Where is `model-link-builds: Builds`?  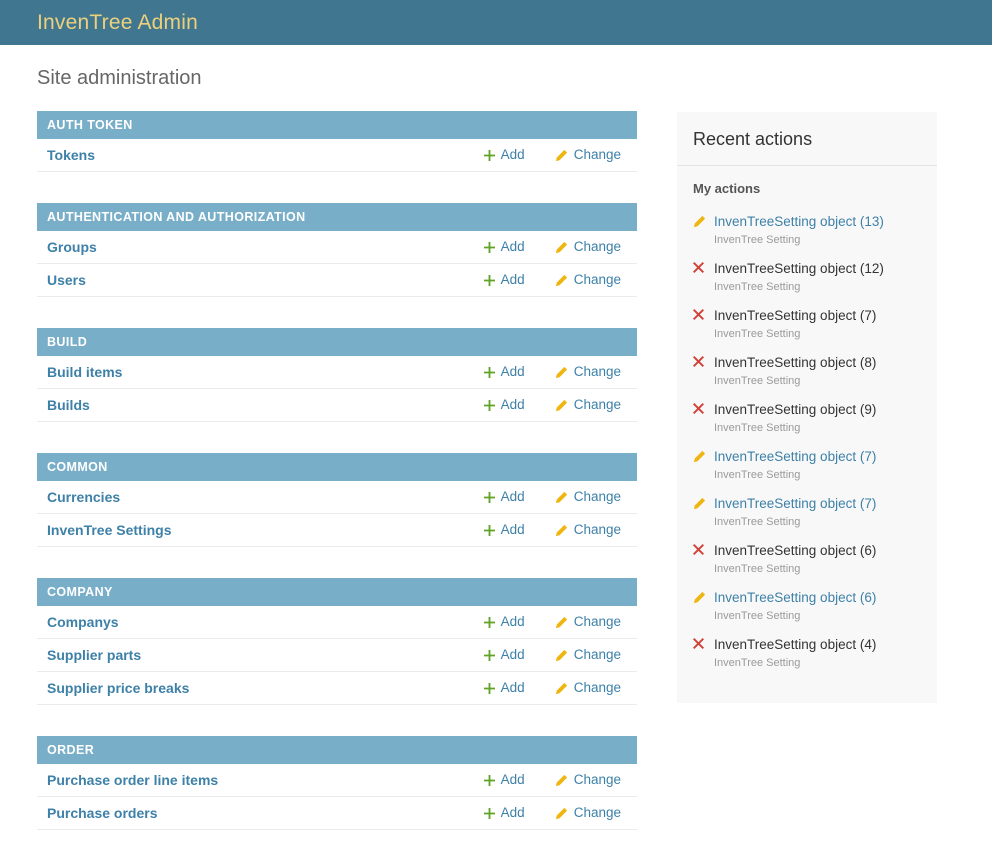
model-link-builds: Builds is located at coordinates (68, 405).